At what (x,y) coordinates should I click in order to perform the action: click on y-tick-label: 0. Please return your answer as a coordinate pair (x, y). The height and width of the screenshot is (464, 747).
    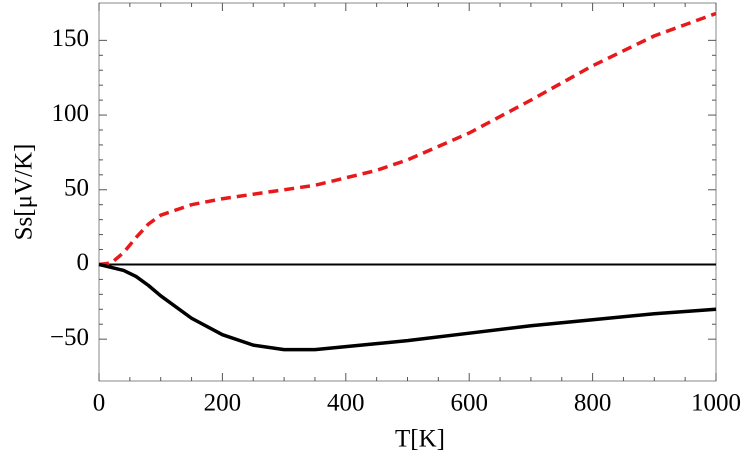
    Looking at the image, I should click on (83, 262).